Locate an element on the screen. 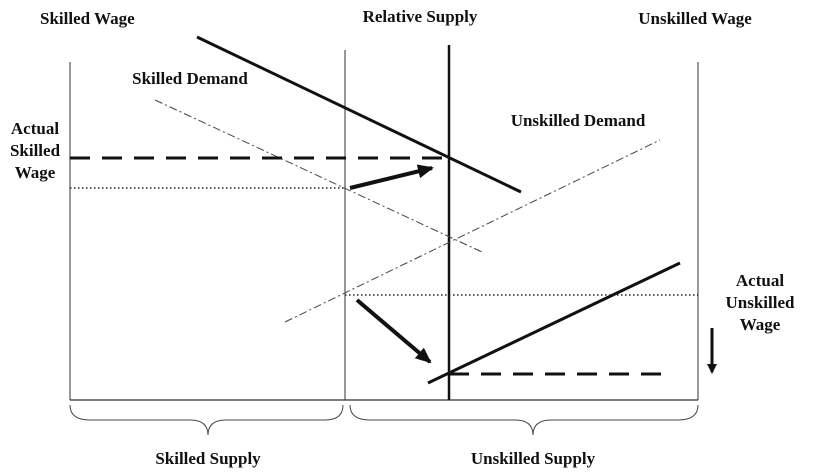 This screenshot has width=814, height=472. left-label: Skilled is located at coordinates (35, 150).